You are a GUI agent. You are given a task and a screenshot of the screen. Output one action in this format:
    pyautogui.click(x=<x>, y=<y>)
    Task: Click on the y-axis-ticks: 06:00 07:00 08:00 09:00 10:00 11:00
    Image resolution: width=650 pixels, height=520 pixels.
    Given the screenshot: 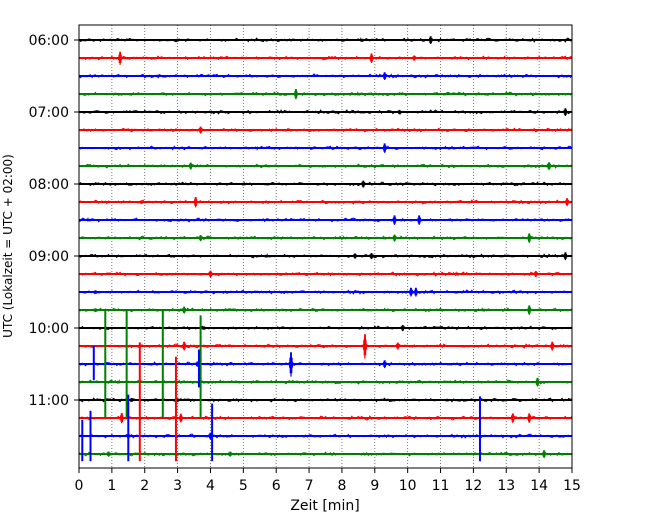 What is the action you would take?
    pyautogui.click(x=54, y=221)
    